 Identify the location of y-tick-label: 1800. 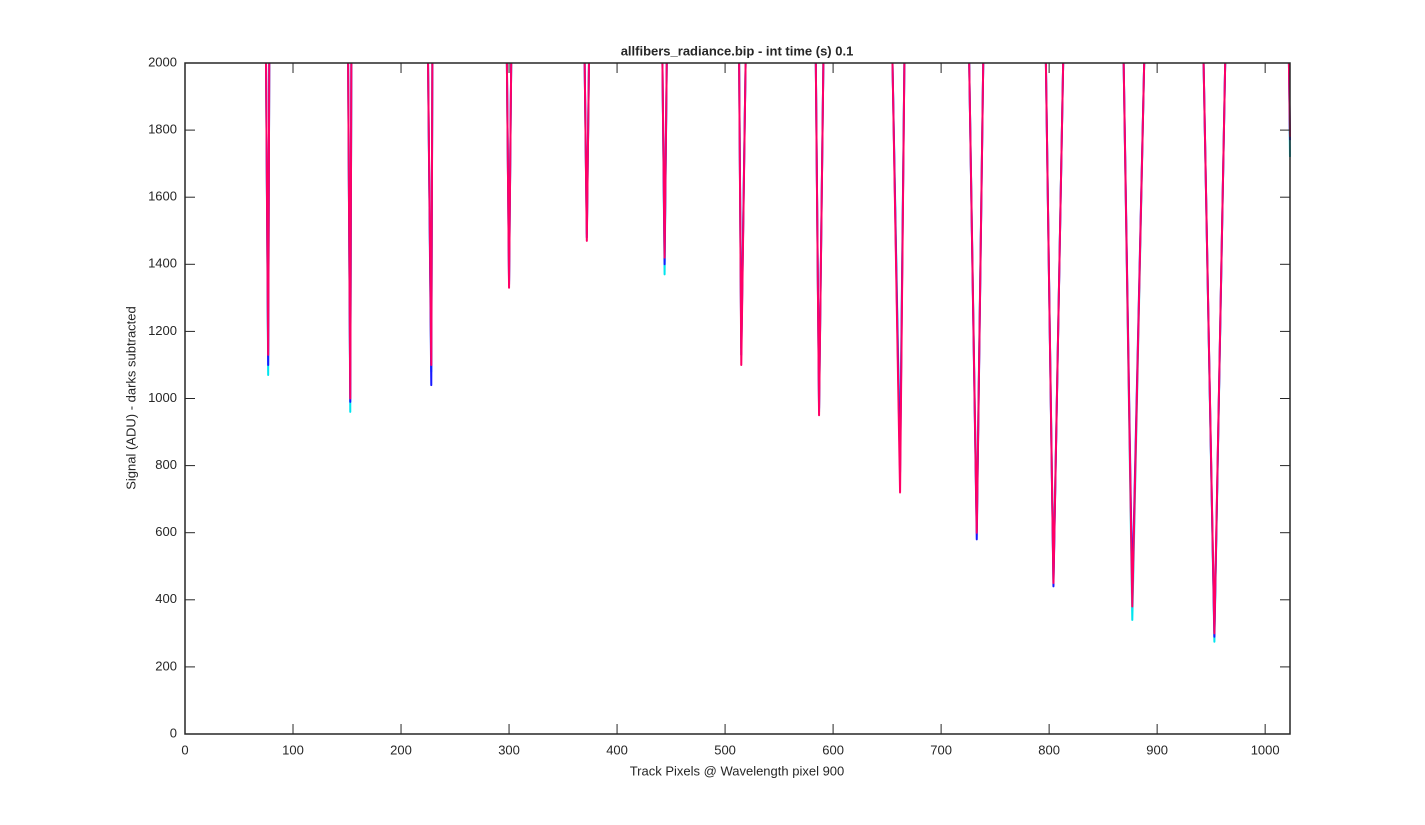
(162, 129).